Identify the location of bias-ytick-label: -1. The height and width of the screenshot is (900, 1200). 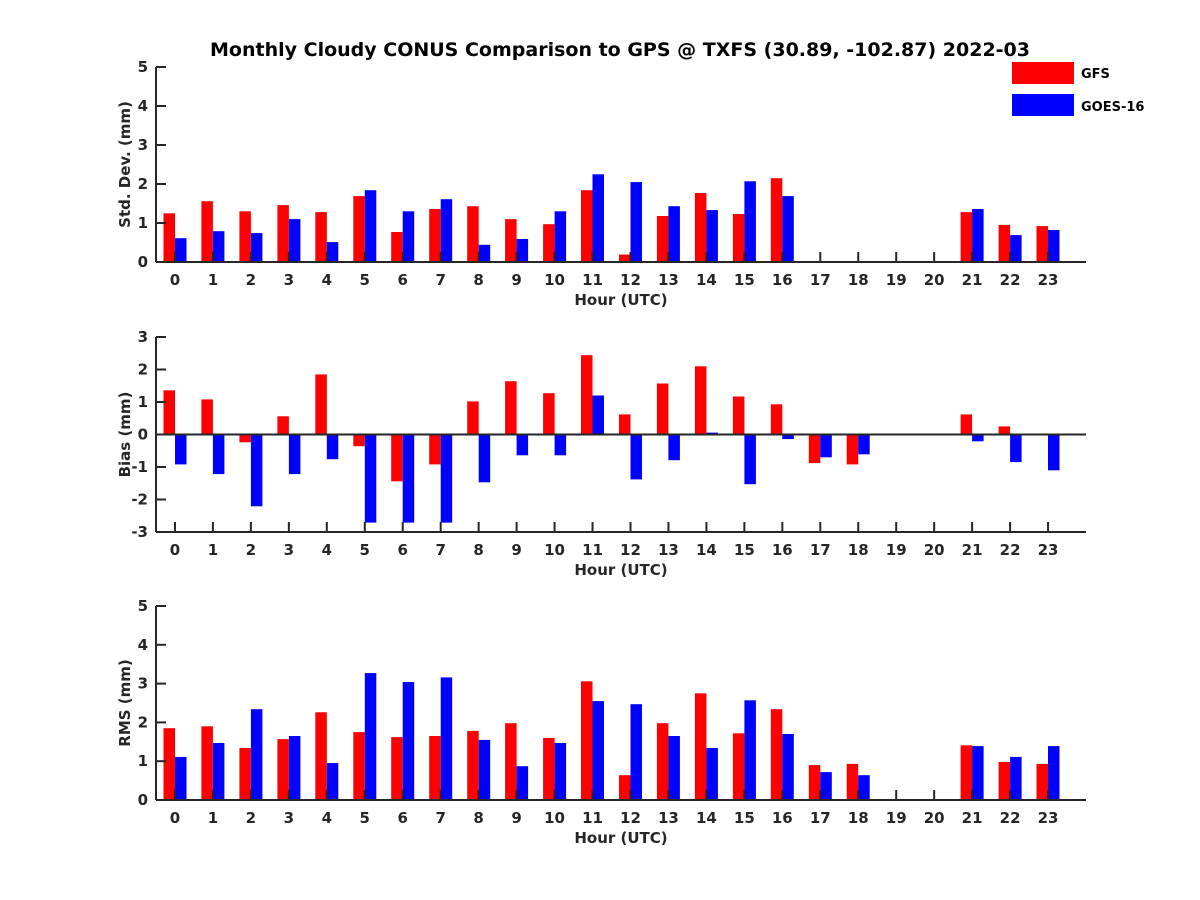
(139, 467).